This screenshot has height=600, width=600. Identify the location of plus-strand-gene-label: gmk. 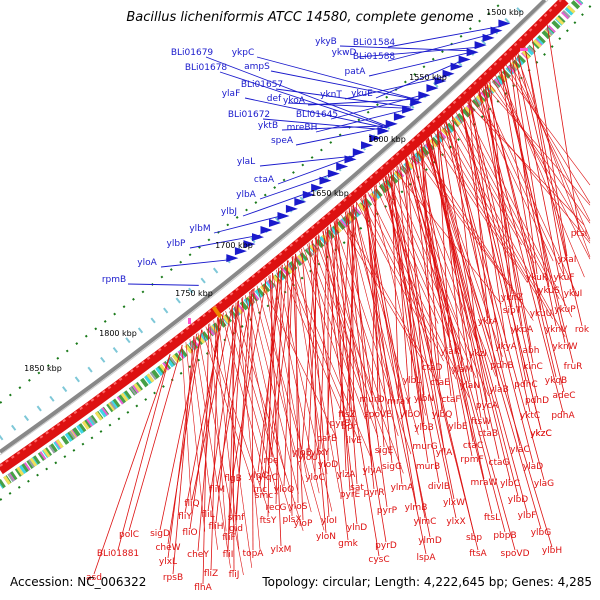
(348, 544).